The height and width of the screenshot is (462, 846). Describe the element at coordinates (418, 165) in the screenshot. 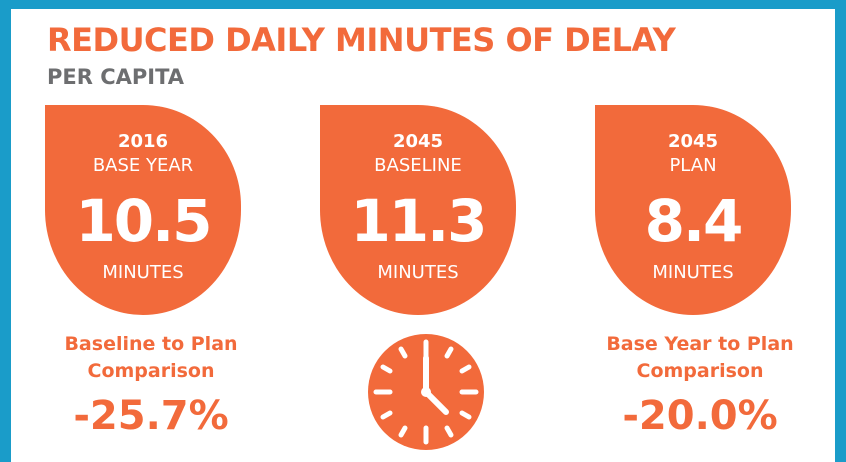

I see `card-label: BASELINE` at that location.